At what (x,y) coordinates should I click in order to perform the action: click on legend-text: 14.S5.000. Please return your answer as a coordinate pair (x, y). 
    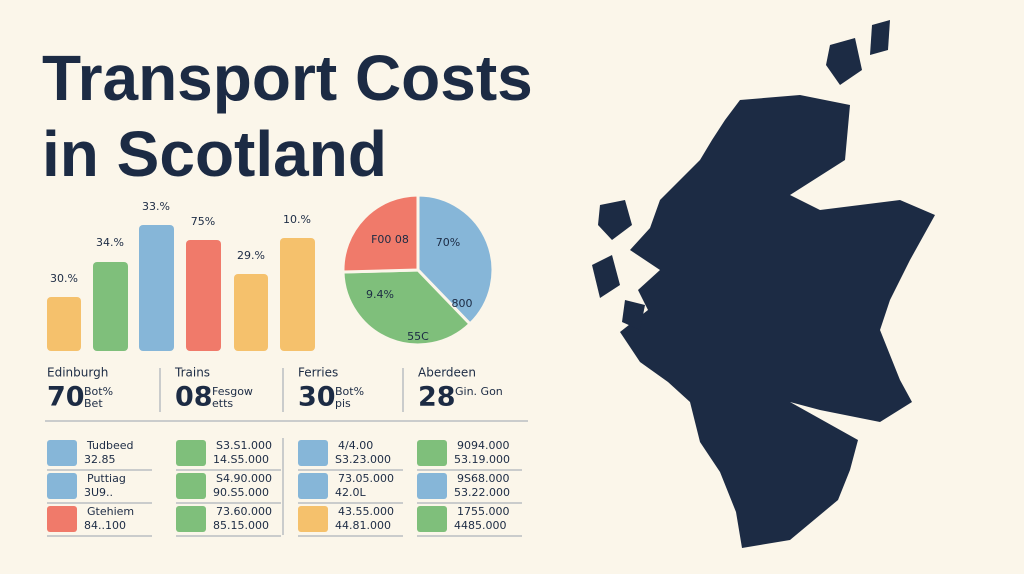
    Looking at the image, I should click on (241, 459).